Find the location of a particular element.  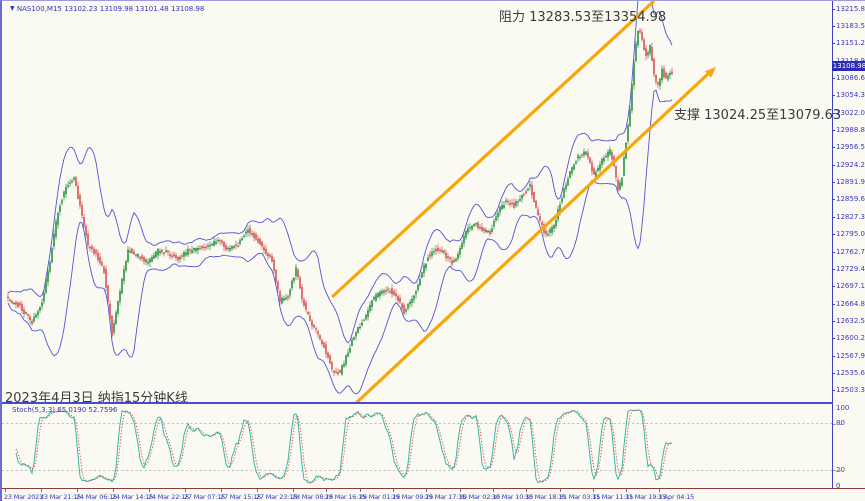

trend-arrowhead-icon is located at coordinates (710, 72).